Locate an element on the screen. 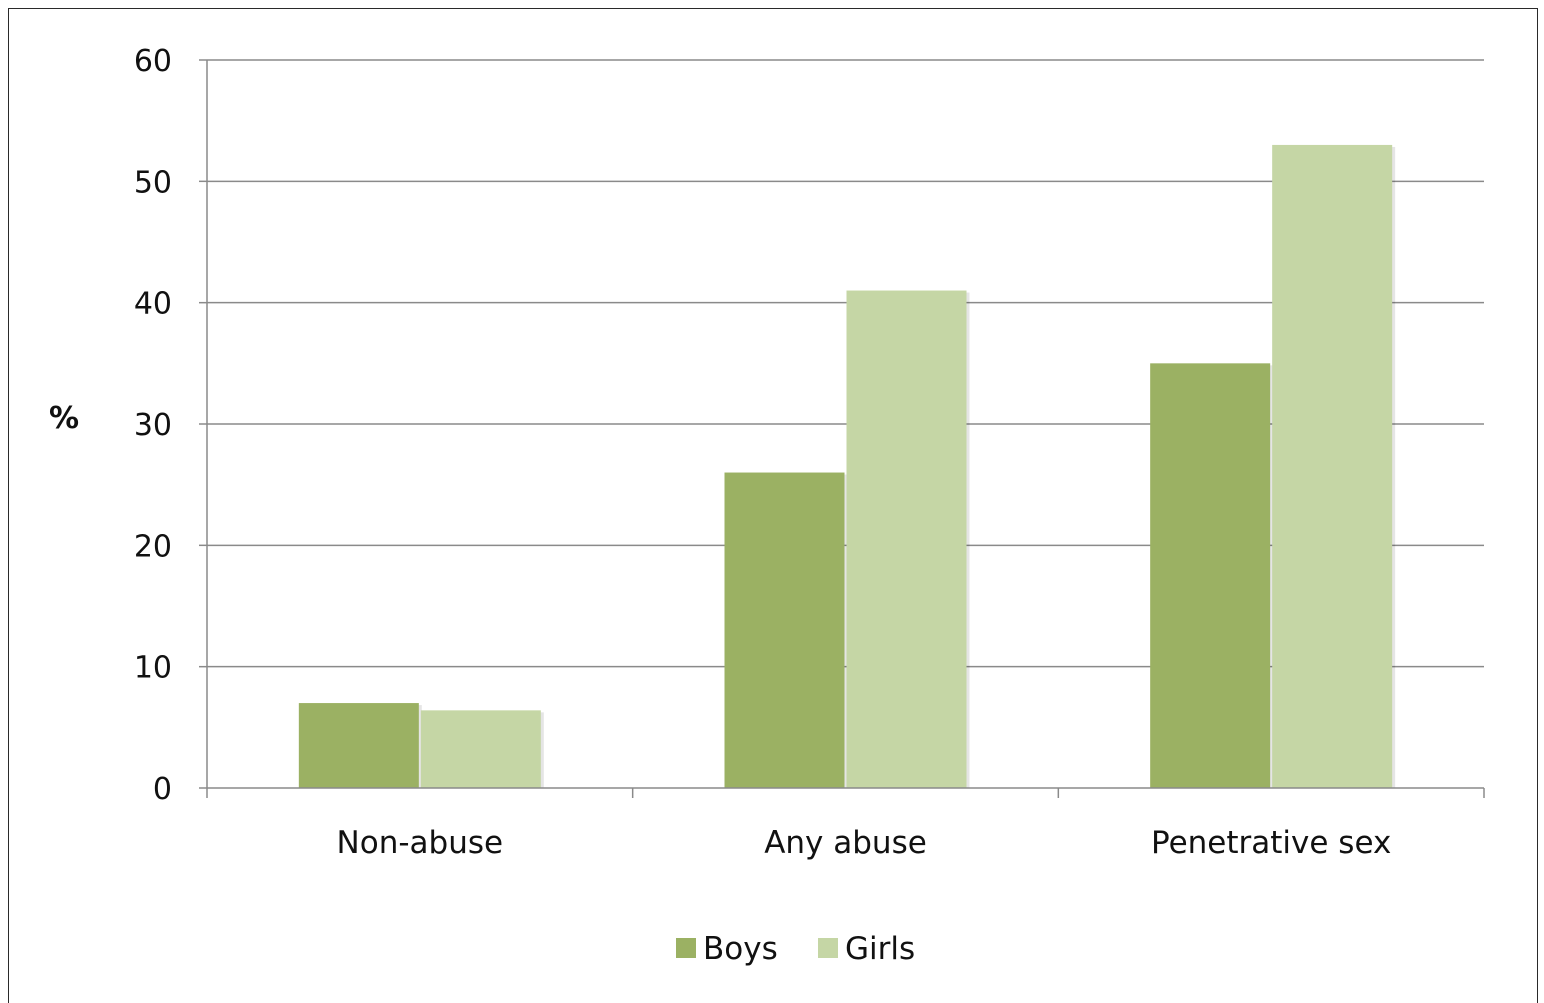 The height and width of the screenshot is (1003, 1544). legend-label-girls: Girls is located at coordinates (880, 949).